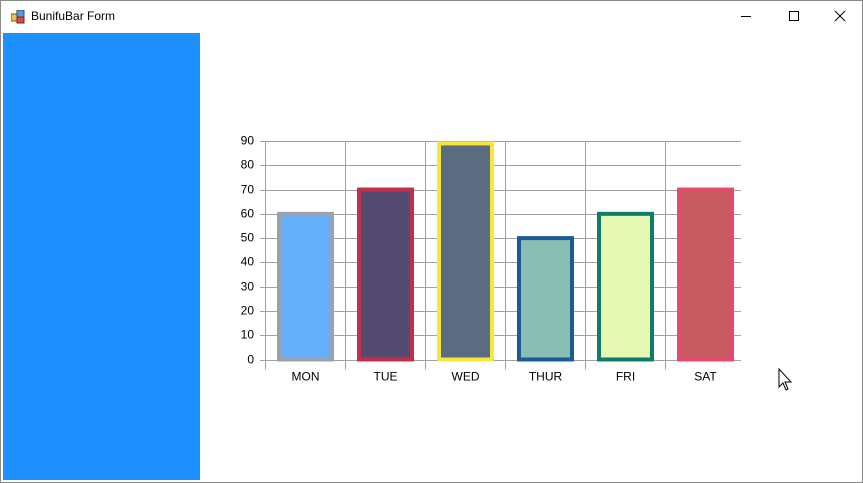  Describe the element at coordinates (248, 335) in the screenshot. I see `y-tick-label: 10` at that location.